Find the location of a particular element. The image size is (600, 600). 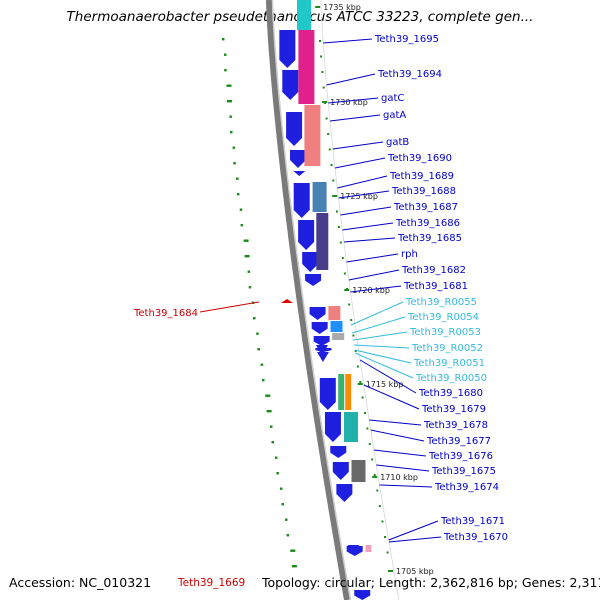

gene-label: Teth39_1687 is located at coordinates (425, 207).